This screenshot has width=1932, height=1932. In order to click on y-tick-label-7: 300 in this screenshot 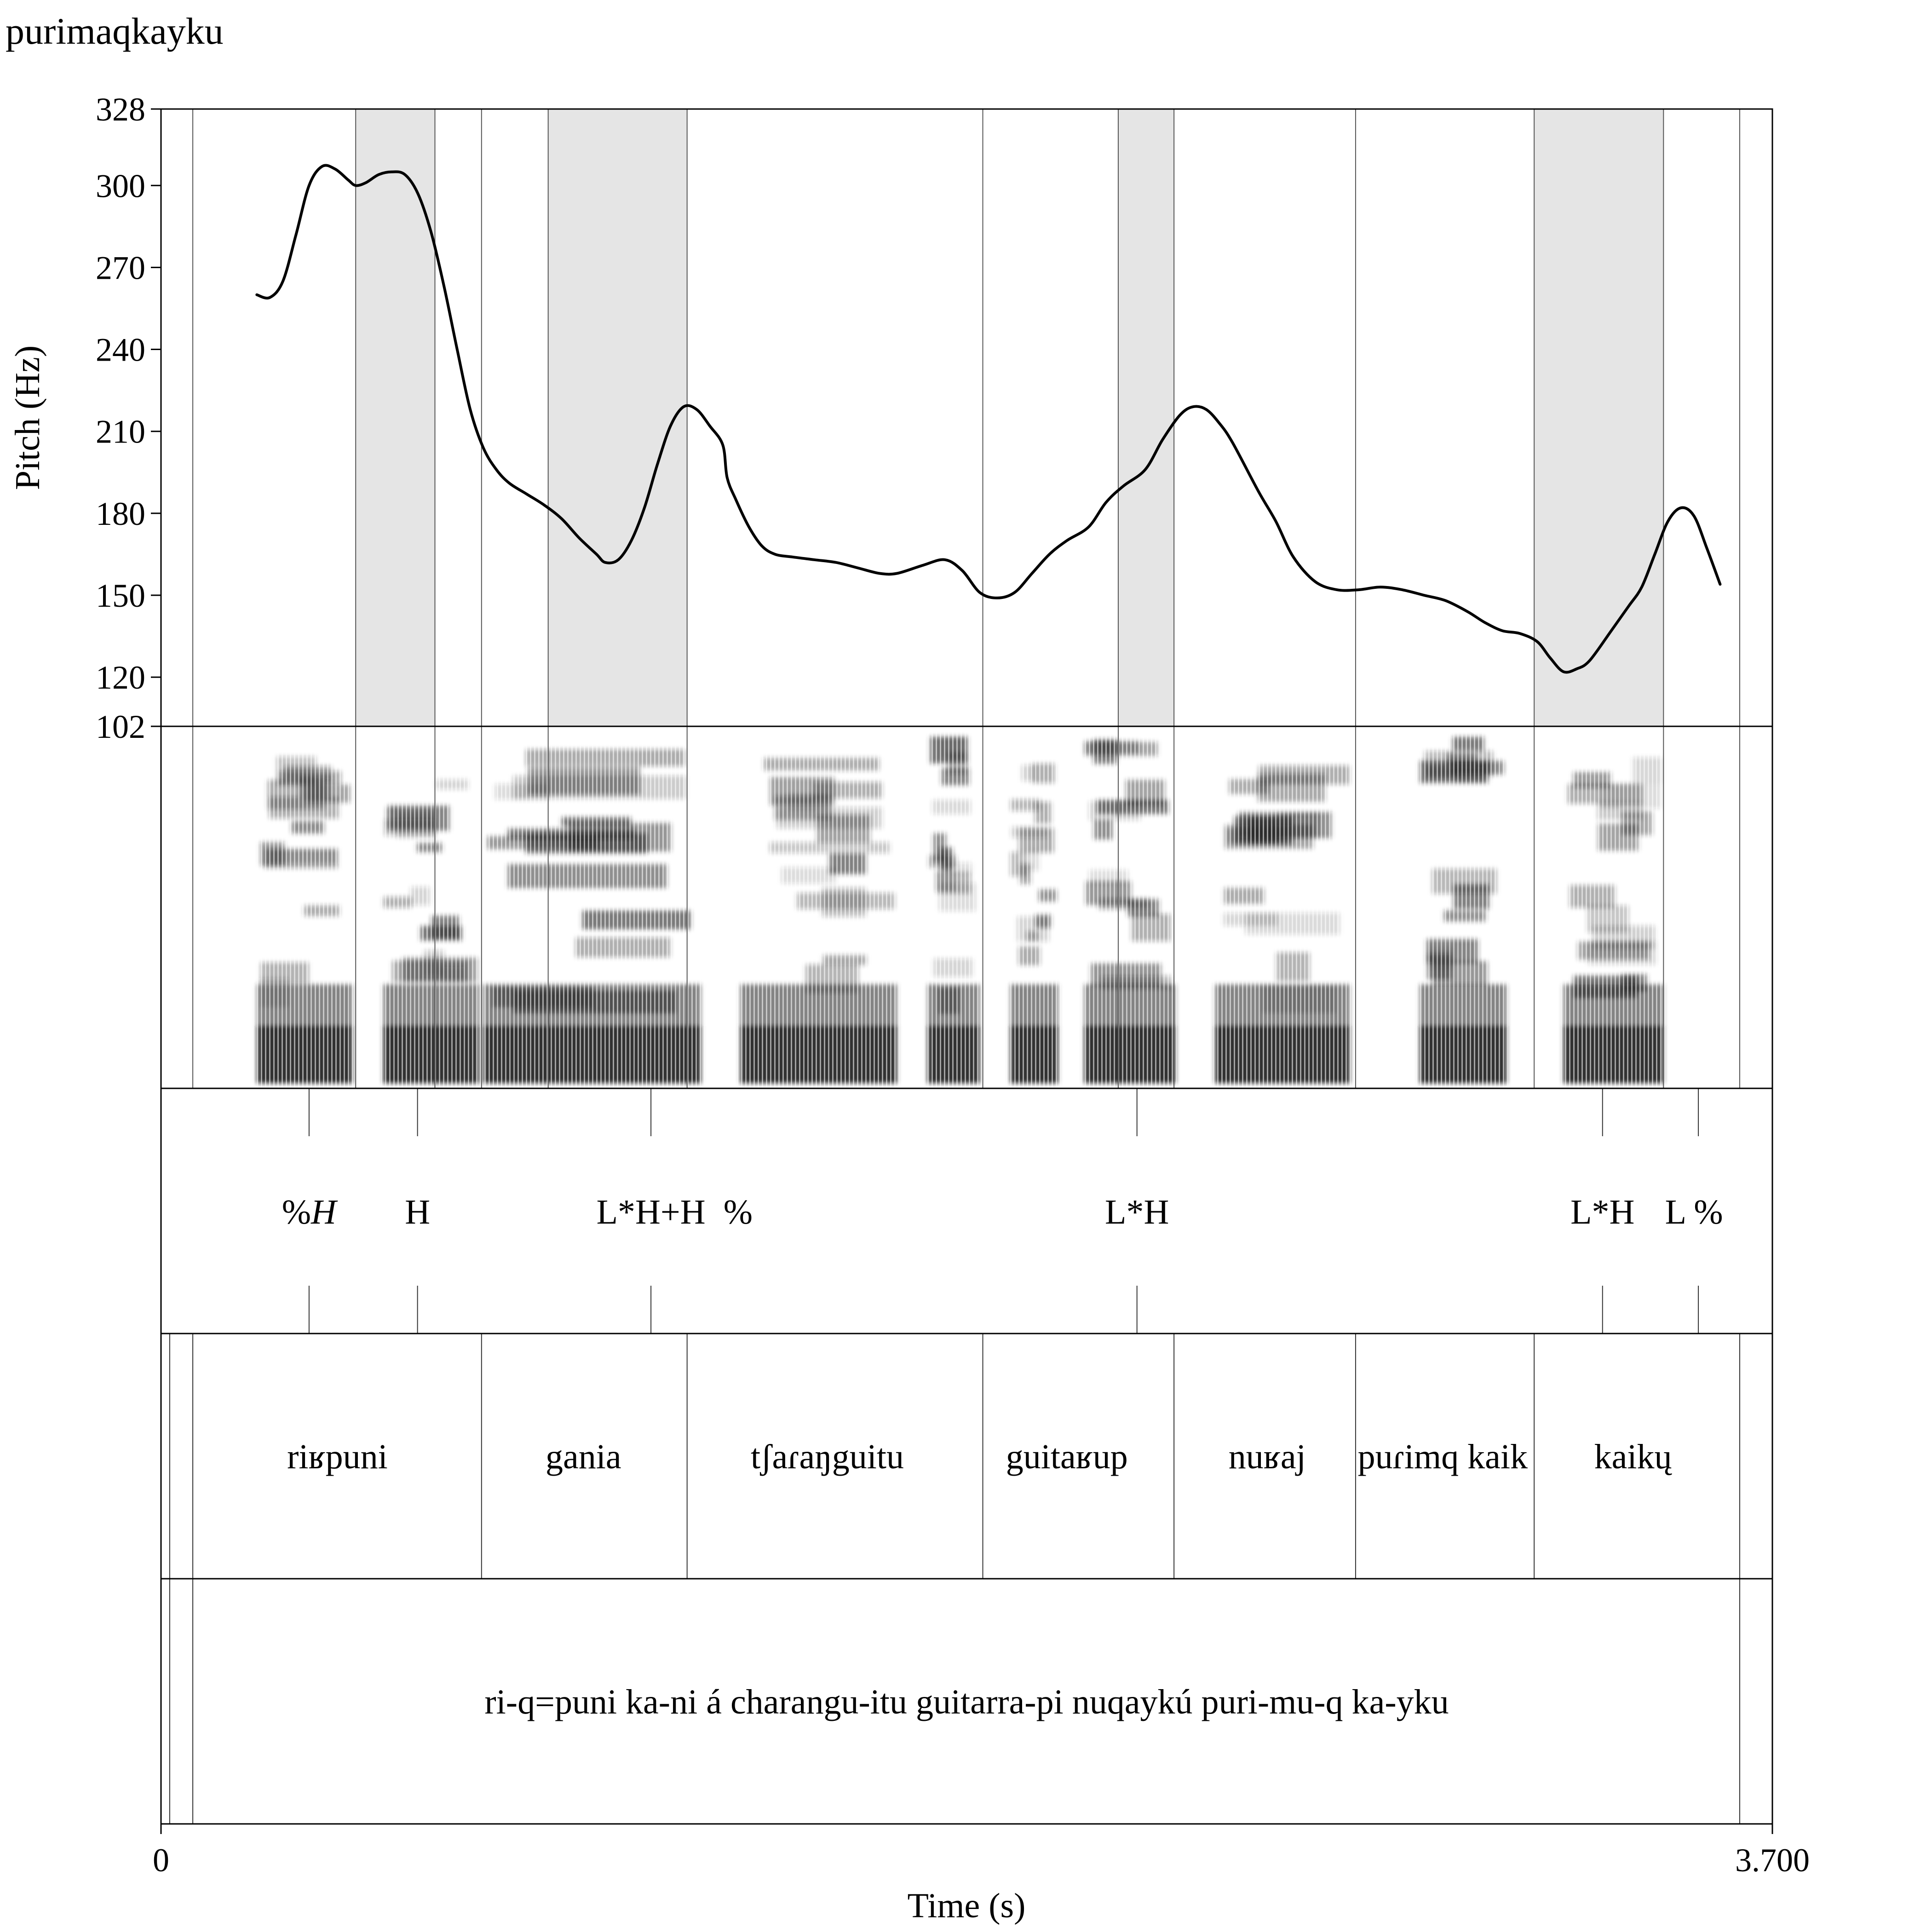, I will do `click(120, 185)`.